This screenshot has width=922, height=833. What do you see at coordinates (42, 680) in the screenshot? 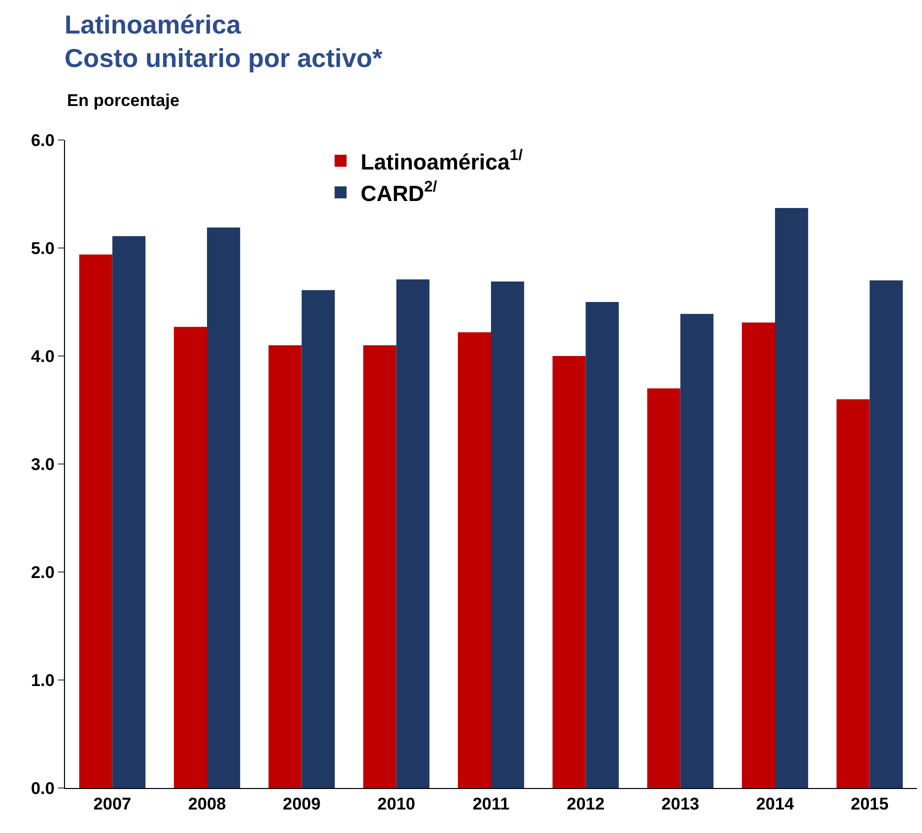
I see `y-tick-label: 1.0` at bounding box center [42, 680].